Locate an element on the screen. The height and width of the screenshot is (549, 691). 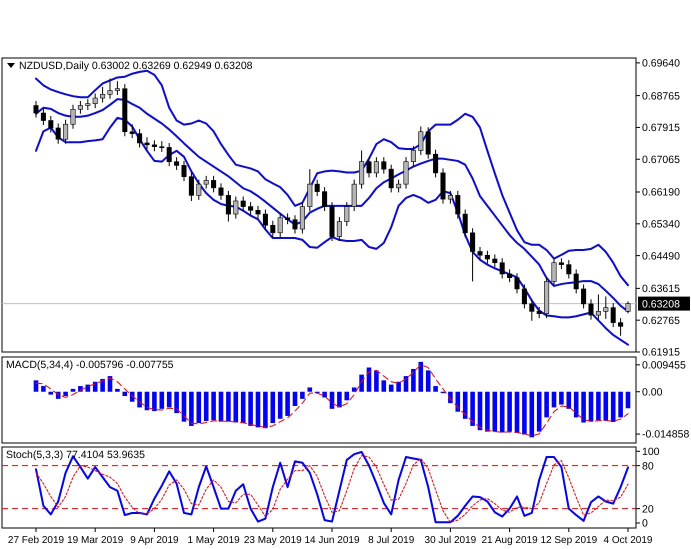
x-tick-label: 1 May 2019 is located at coordinates (213, 540).